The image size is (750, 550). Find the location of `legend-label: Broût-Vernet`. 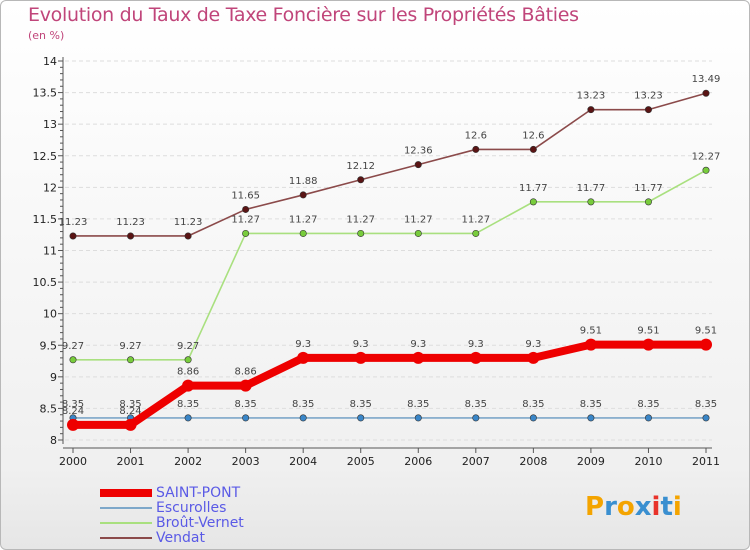

legend-label: Broût-Vernet is located at coordinates (200, 523).